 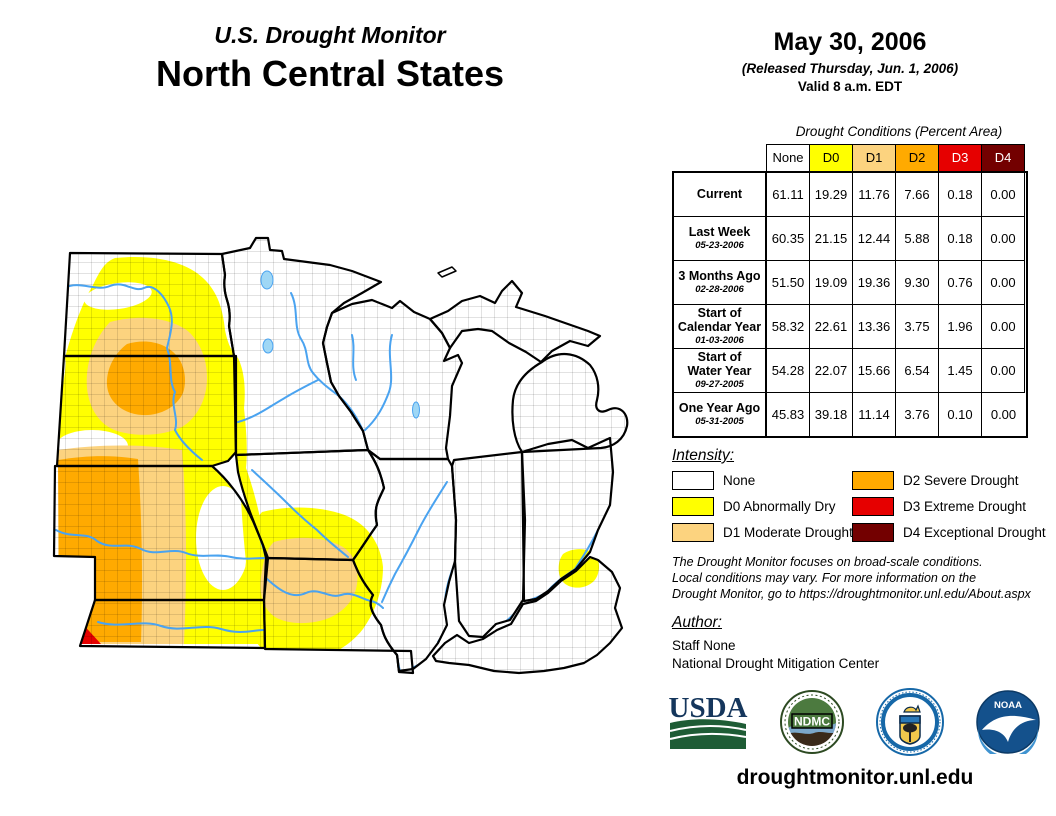 I want to click on table-value: 22.07, so click(x=831, y=370).